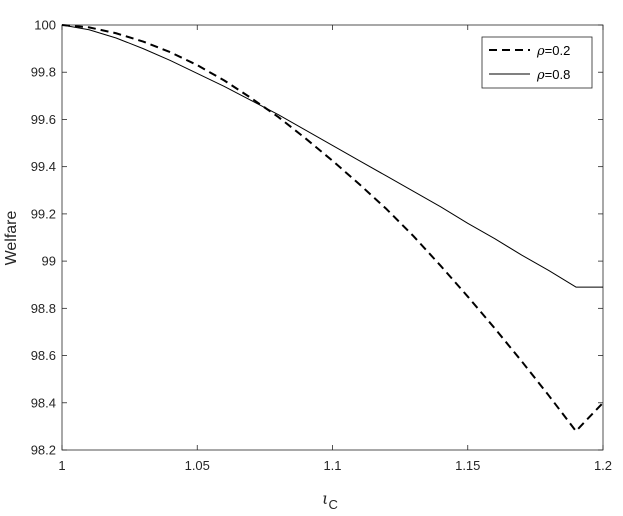 The image size is (623, 516). I want to click on legend-label-rho-0.2: ρ=0.2, so click(553, 51).